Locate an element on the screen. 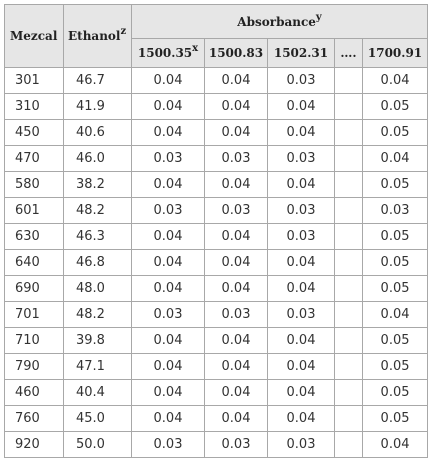 Image resolution: width=431 pixels, height=466 pixels. table-row: 460 40.4 0.04 0.04 0.04 0.05 is located at coordinates (216, 392).